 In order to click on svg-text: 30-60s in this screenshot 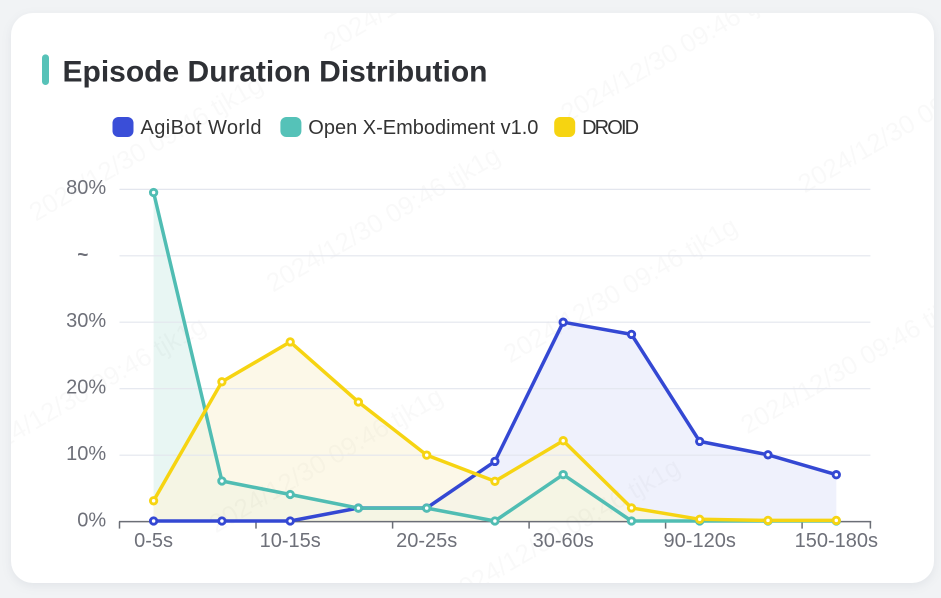, I will do `click(563, 541)`.